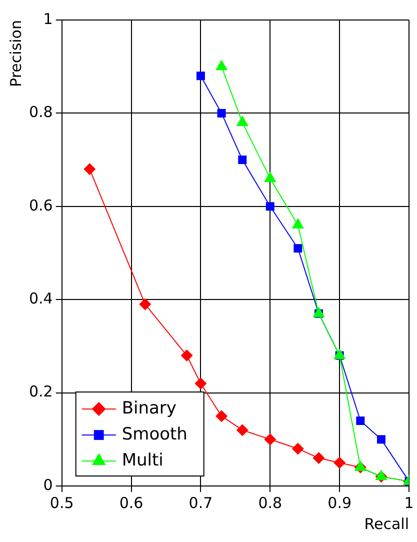 This screenshot has height=542, width=417. I want to click on x-tick-label: 0.9, so click(340, 503).